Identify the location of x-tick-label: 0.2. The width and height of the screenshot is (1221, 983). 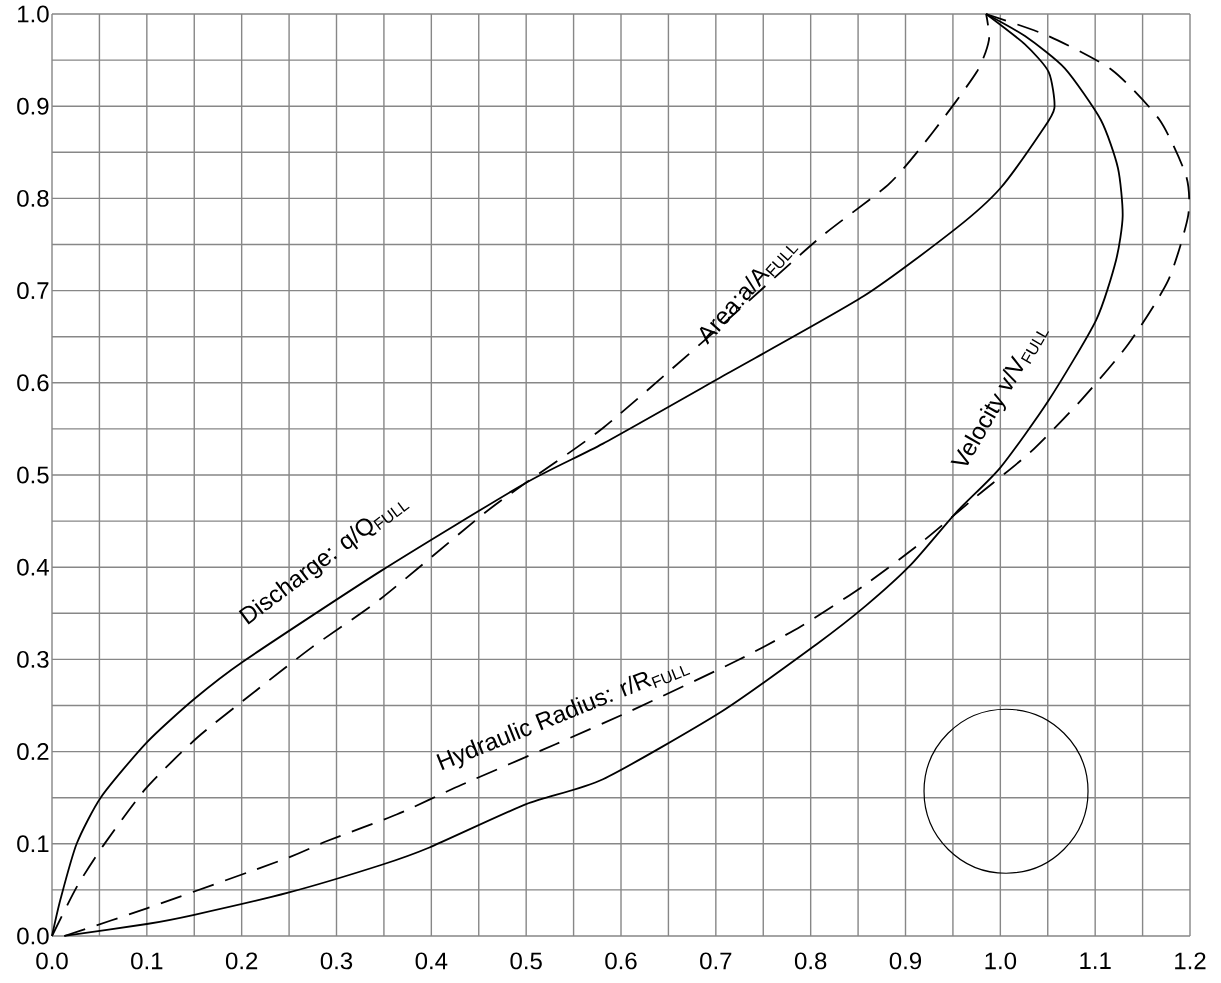
(241, 961).